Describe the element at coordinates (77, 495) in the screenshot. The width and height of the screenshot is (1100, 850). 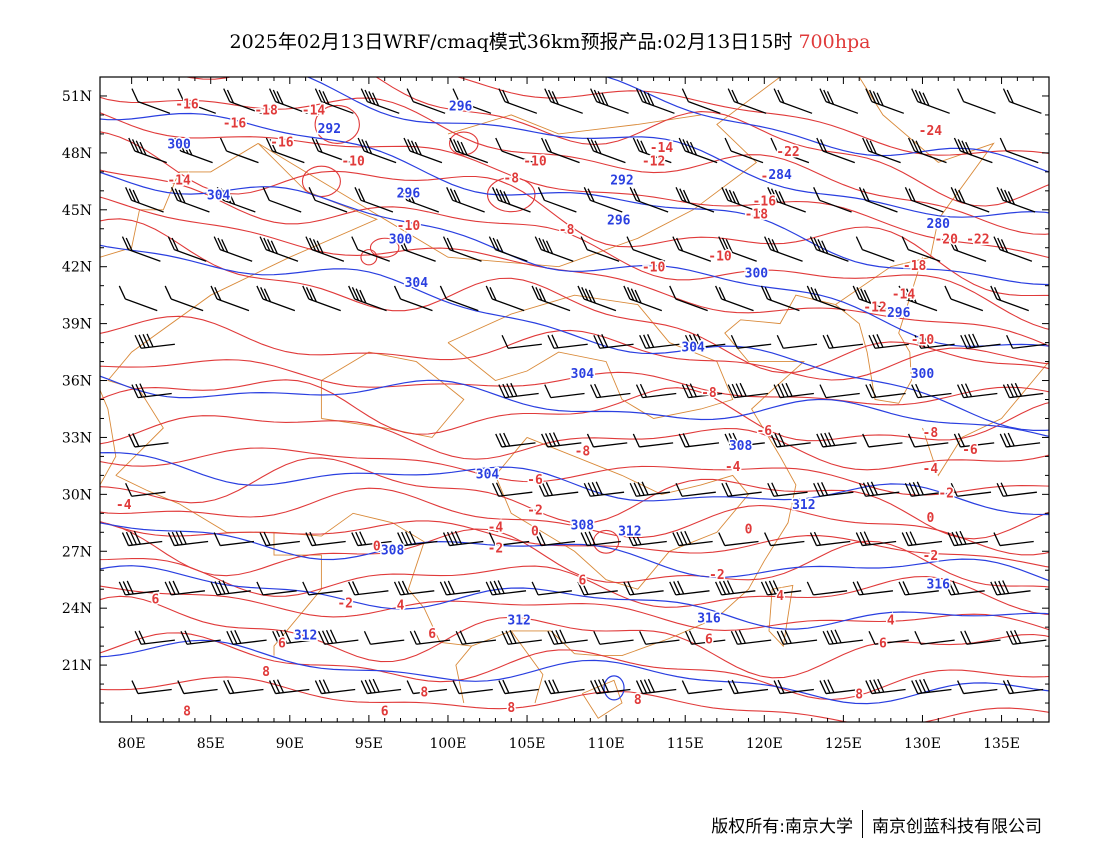
I see `y-tick-label: 30N` at that location.